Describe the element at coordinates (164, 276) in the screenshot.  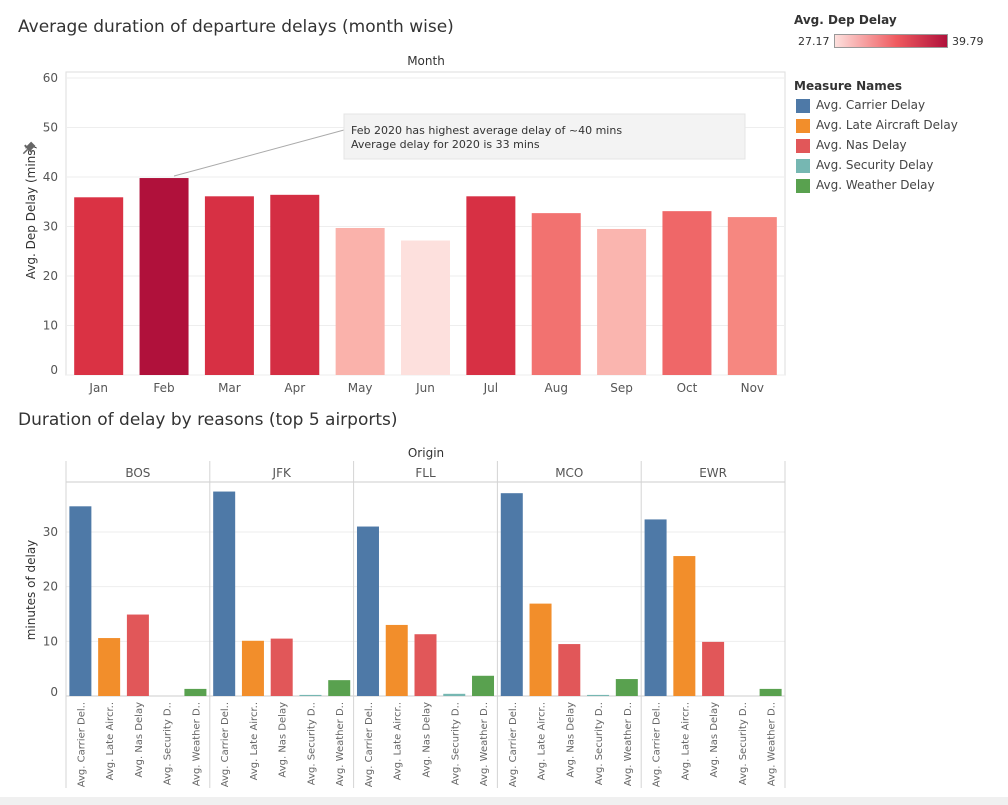
I see `bar-feb` at that location.